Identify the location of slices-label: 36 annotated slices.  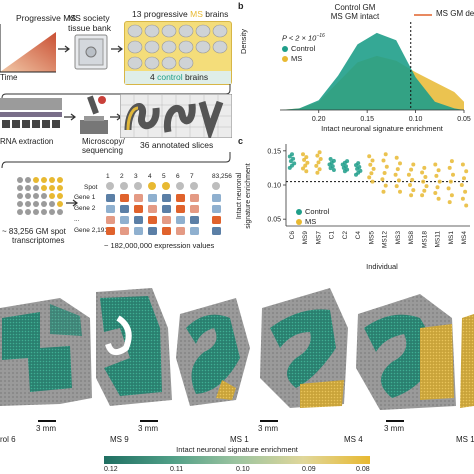
(177, 145).